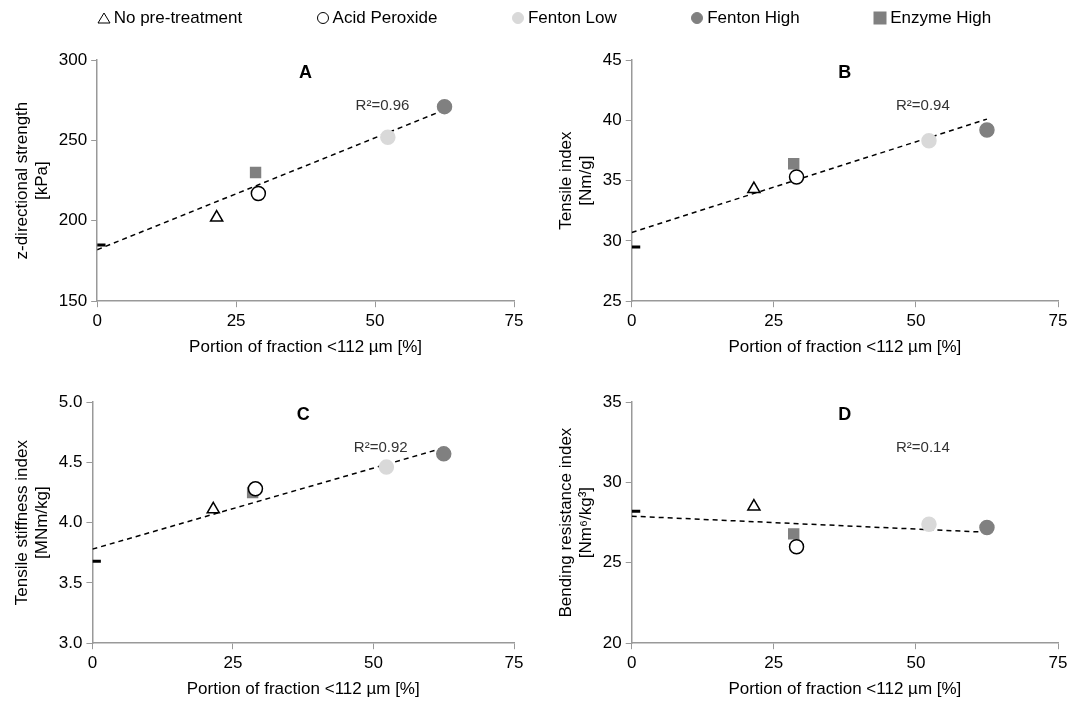 The image size is (1088, 702). I want to click on y-tick-label: 4.0, so click(70, 522).